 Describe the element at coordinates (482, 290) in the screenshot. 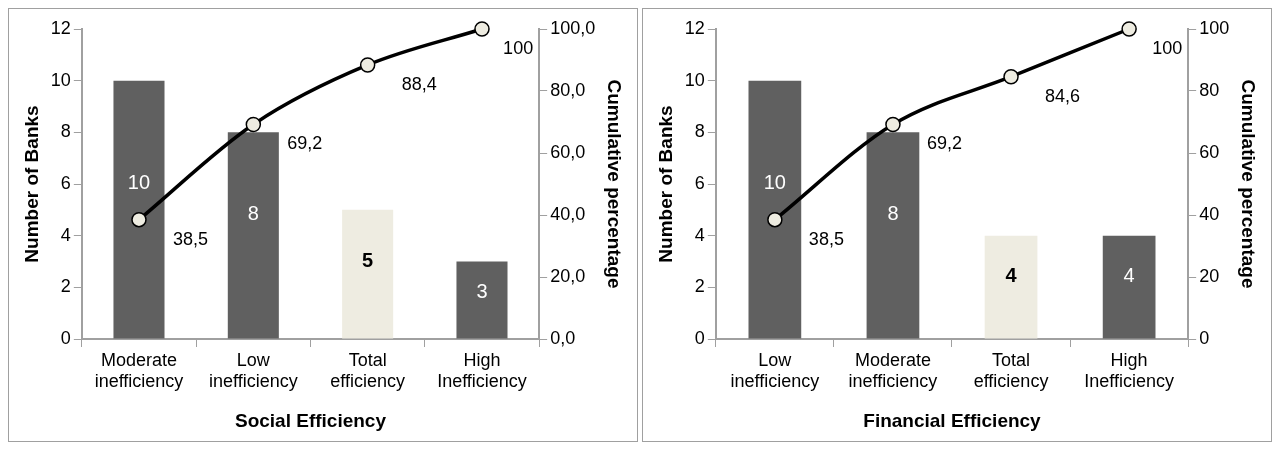

I see `data-label: 3` at that location.